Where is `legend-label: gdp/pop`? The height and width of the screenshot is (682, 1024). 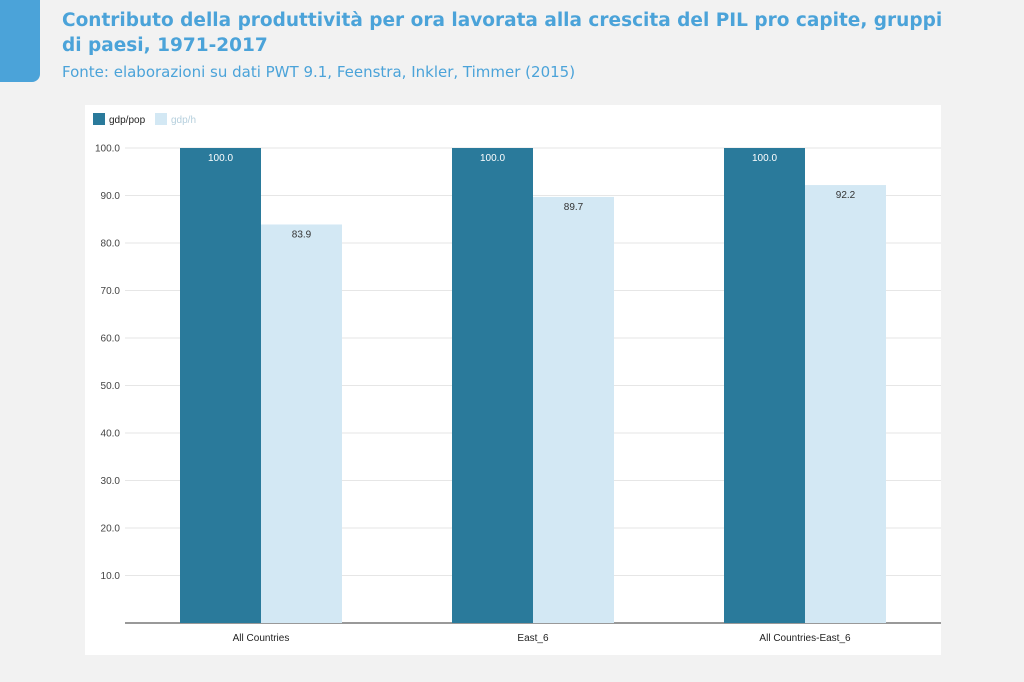 legend-label: gdp/pop is located at coordinates (127, 120).